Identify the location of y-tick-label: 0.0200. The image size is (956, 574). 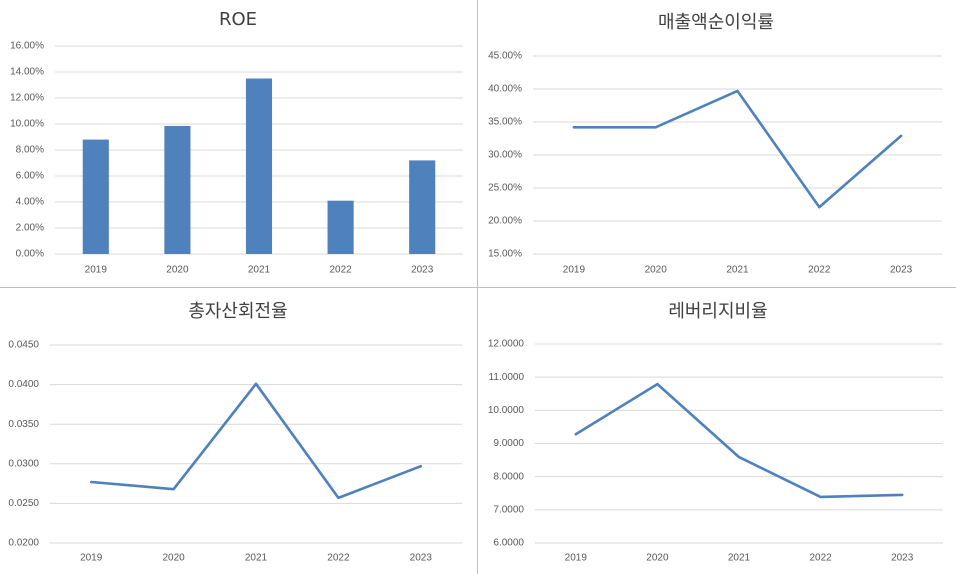
(23, 543).